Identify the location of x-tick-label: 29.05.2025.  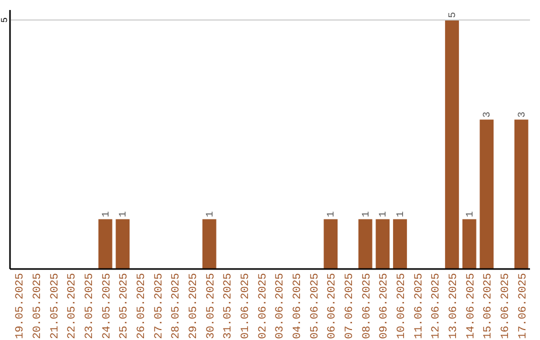
(194, 306).